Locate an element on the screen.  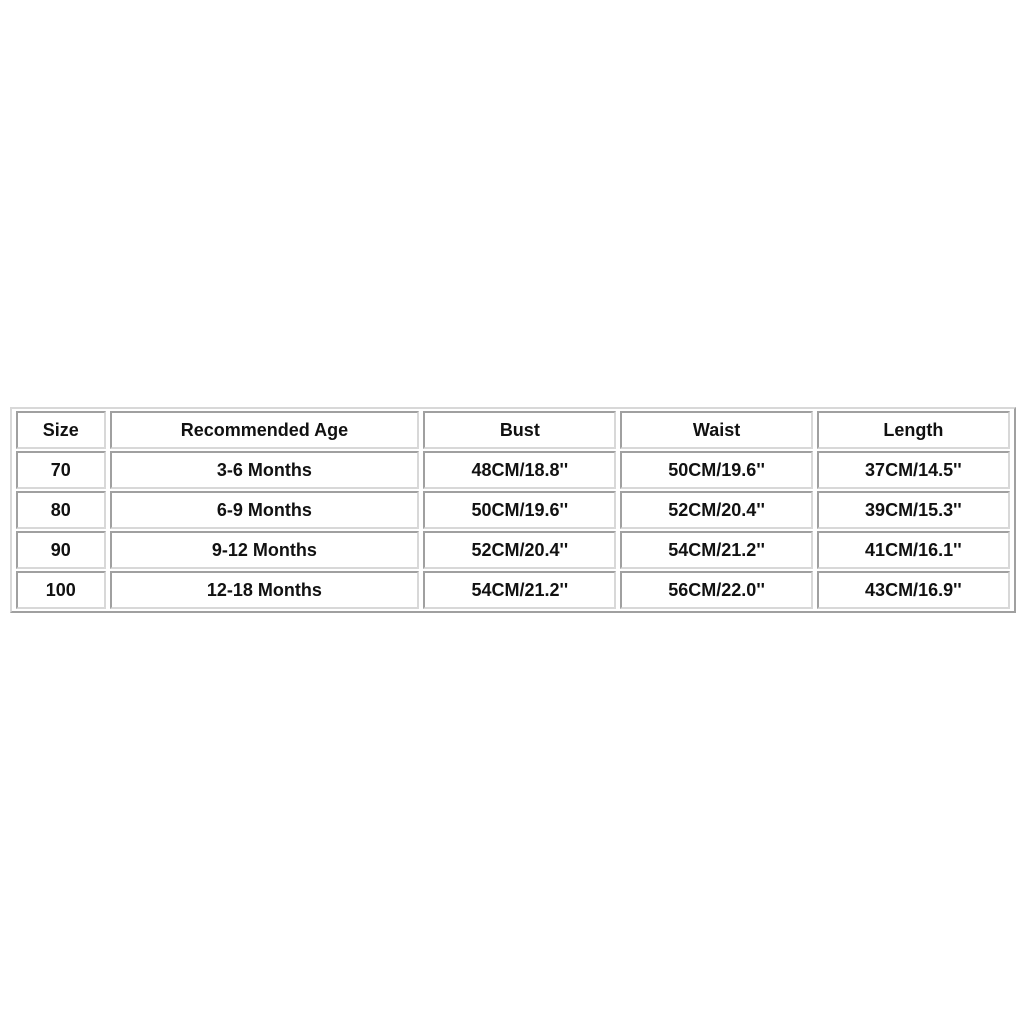
table-cell: 3-6 Months is located at coordinates (264, 470).